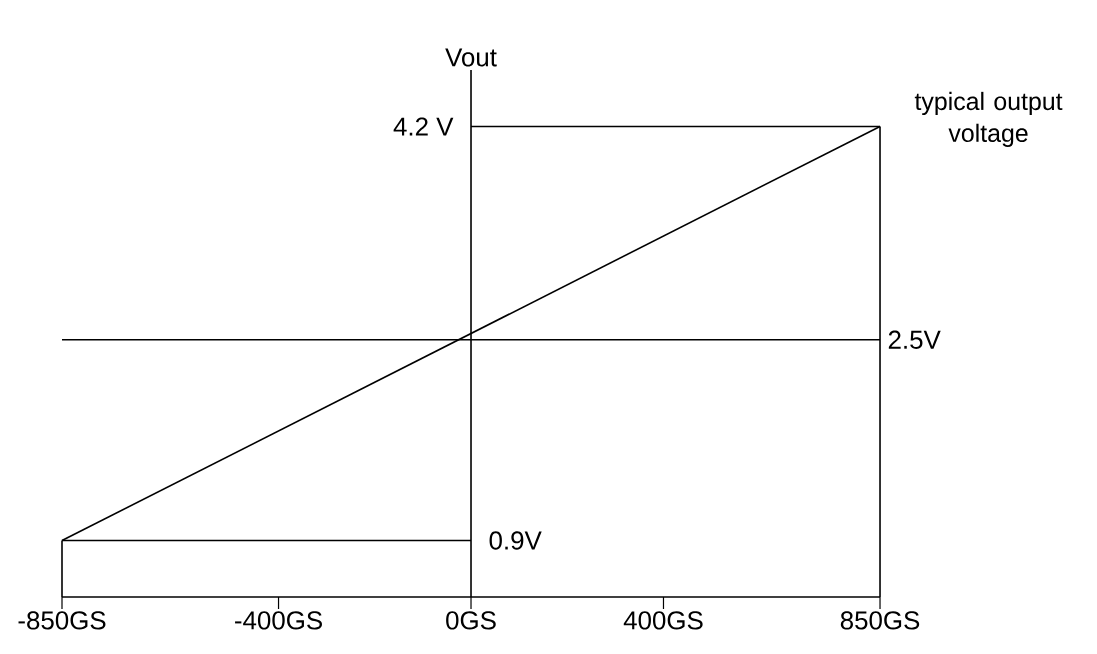 The image size is (1097, 654). What do you see at coordinates (880, 620) in the screenshot?
I see `x-tick-label: 850GS` at bounding box center [880, 620].